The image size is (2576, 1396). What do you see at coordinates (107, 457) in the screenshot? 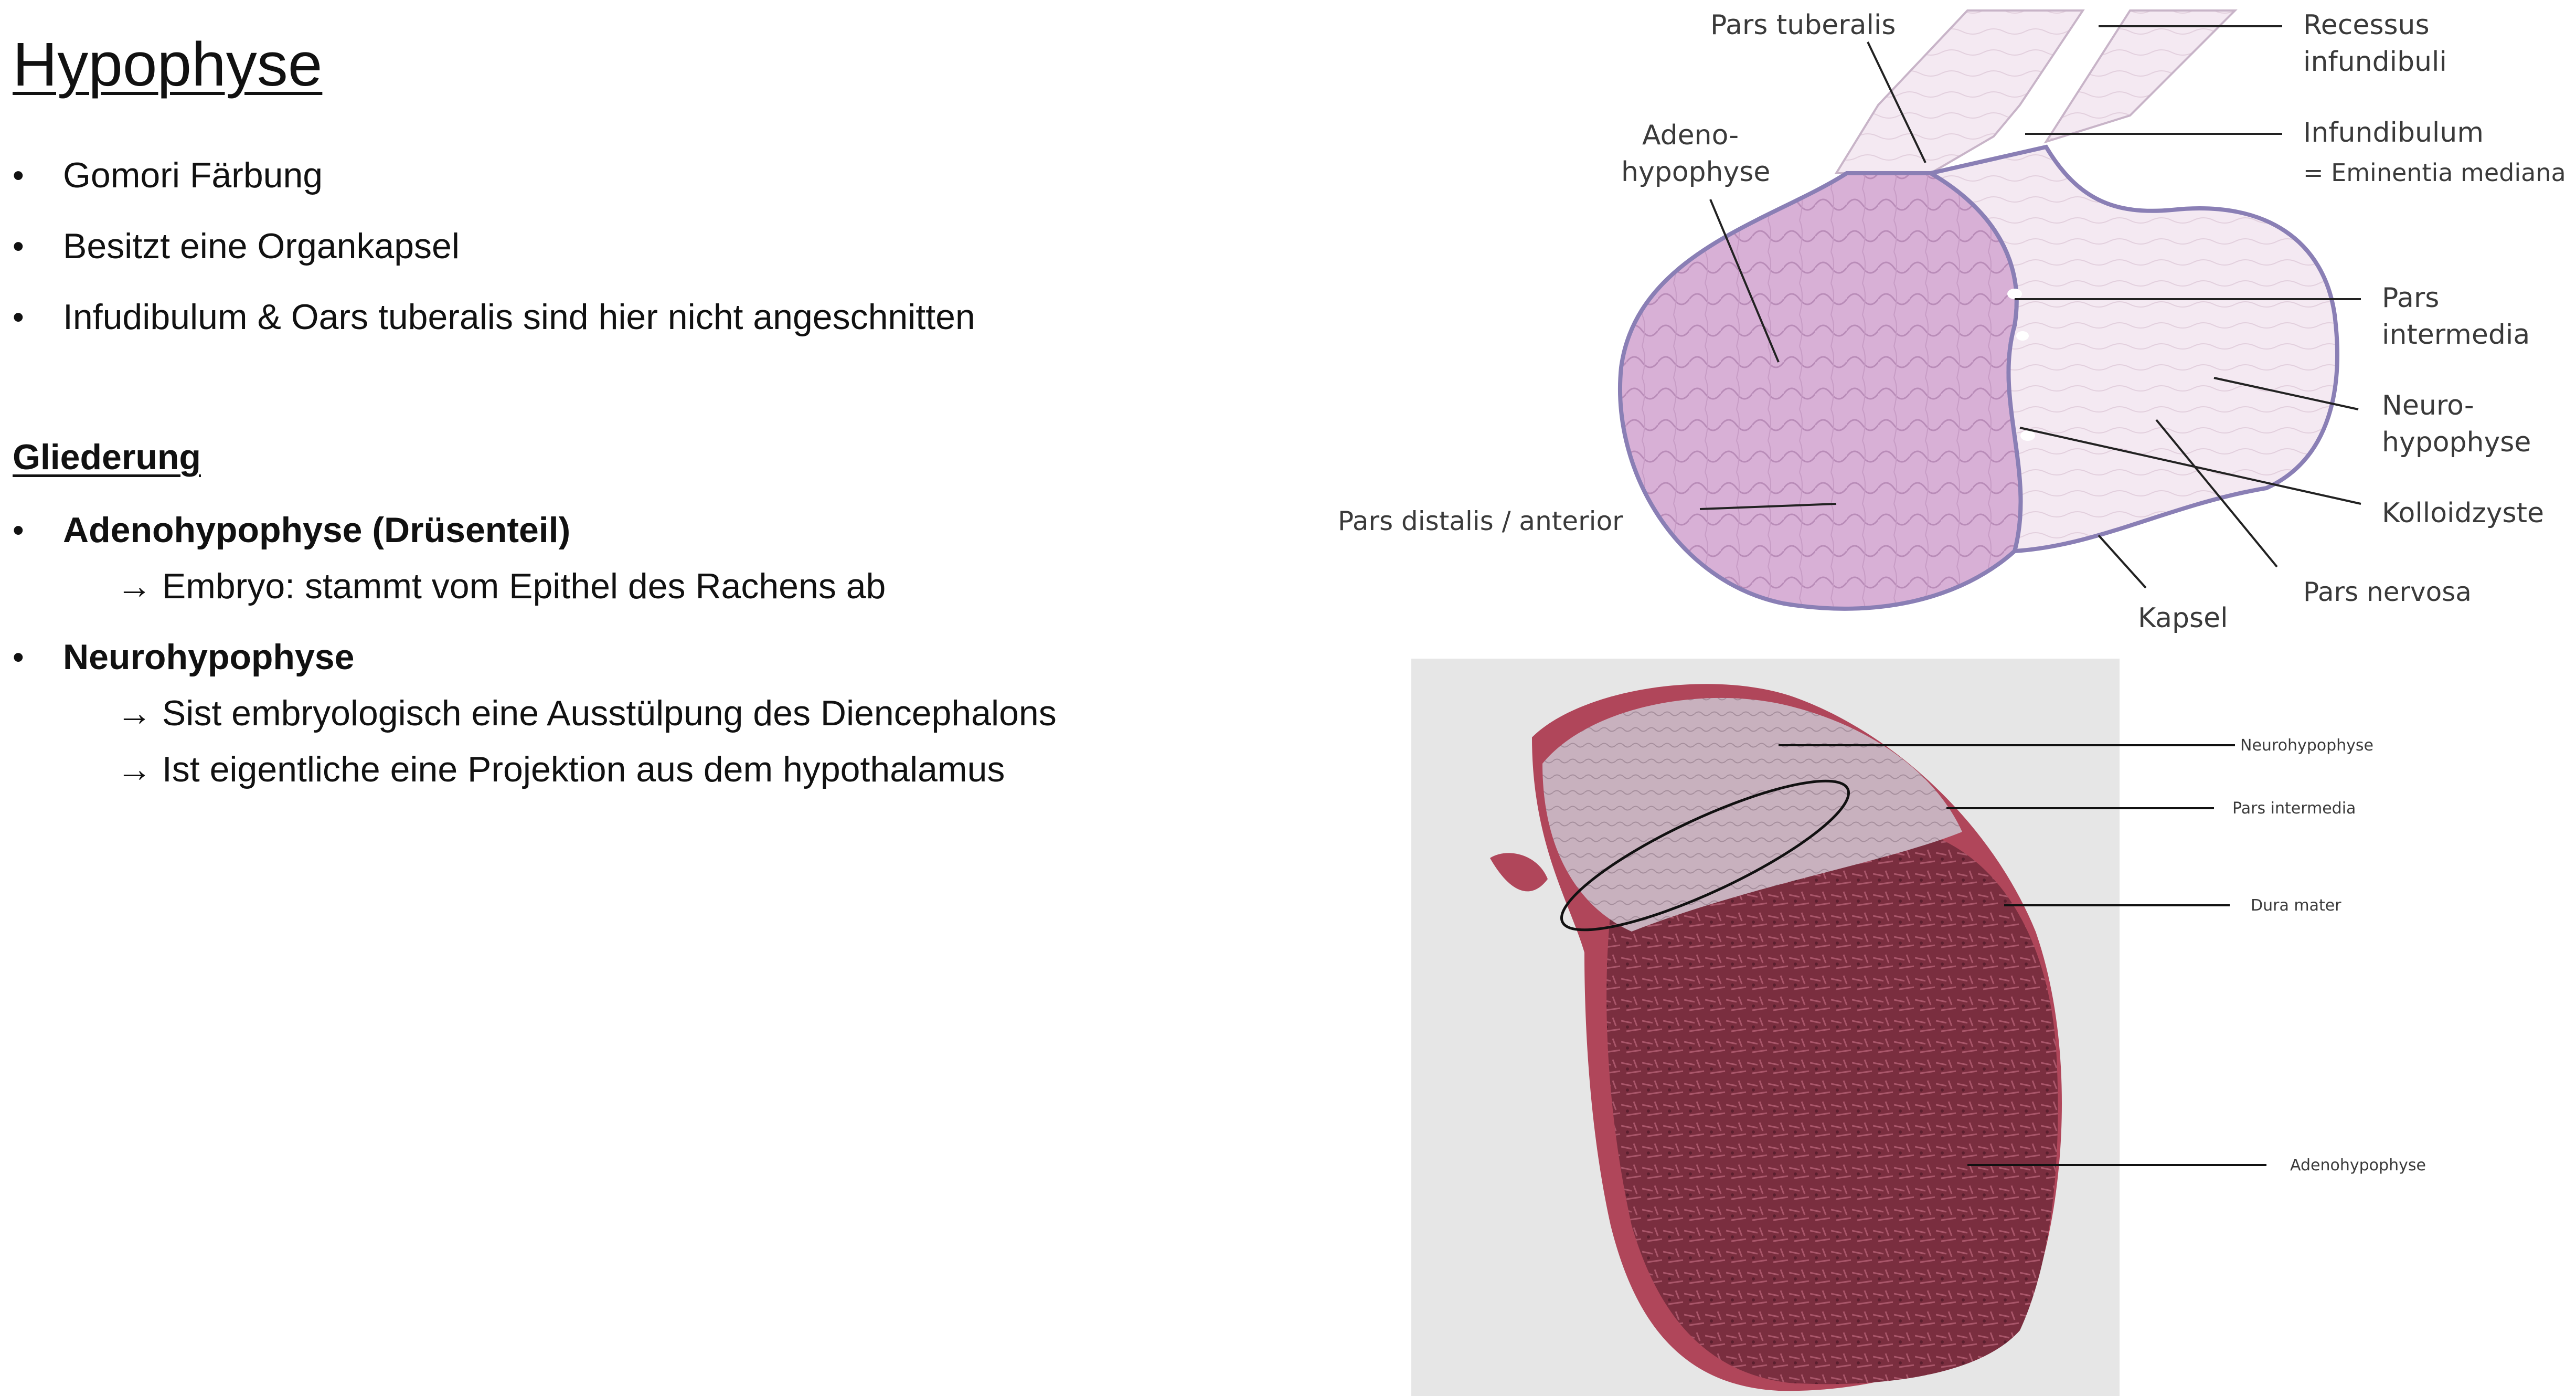
I see `section-heading: Gliederung` at bounding box center [107, 457].